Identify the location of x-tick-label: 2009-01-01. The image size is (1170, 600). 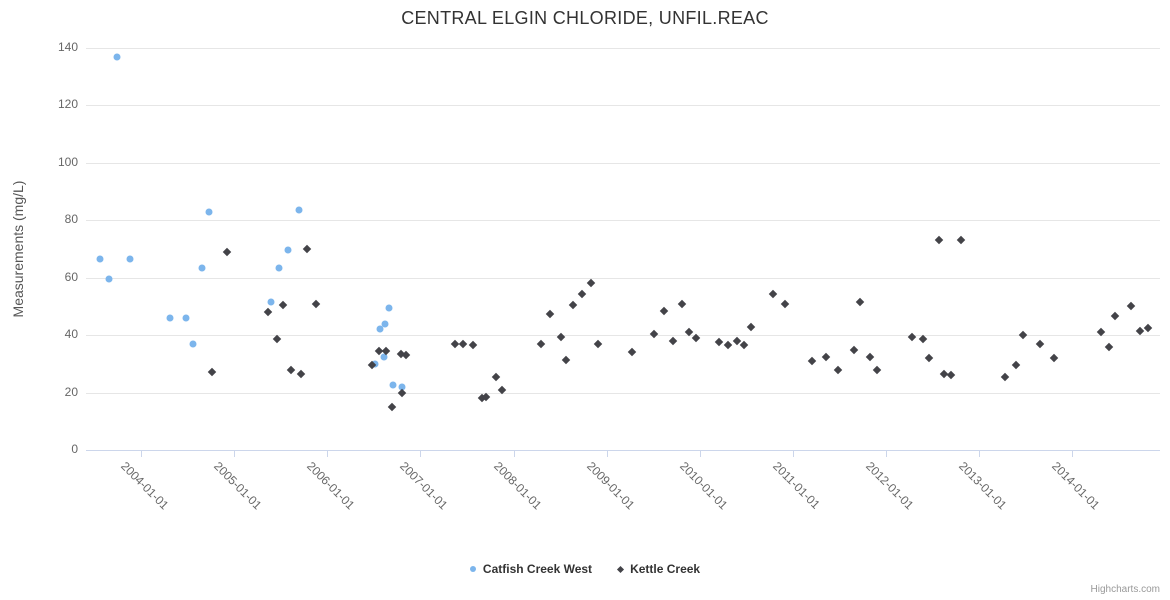
(610, 486).